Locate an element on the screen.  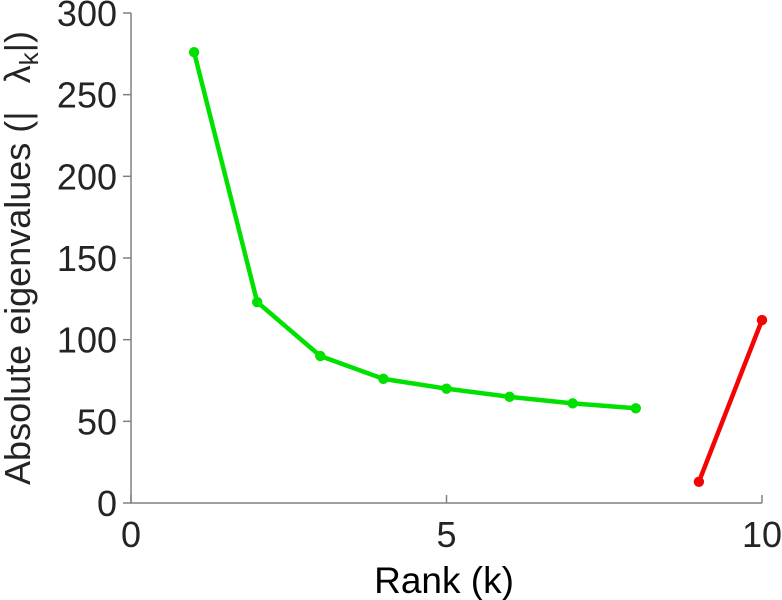
y-tick-label: 250 is located at coordinates (87, 95).